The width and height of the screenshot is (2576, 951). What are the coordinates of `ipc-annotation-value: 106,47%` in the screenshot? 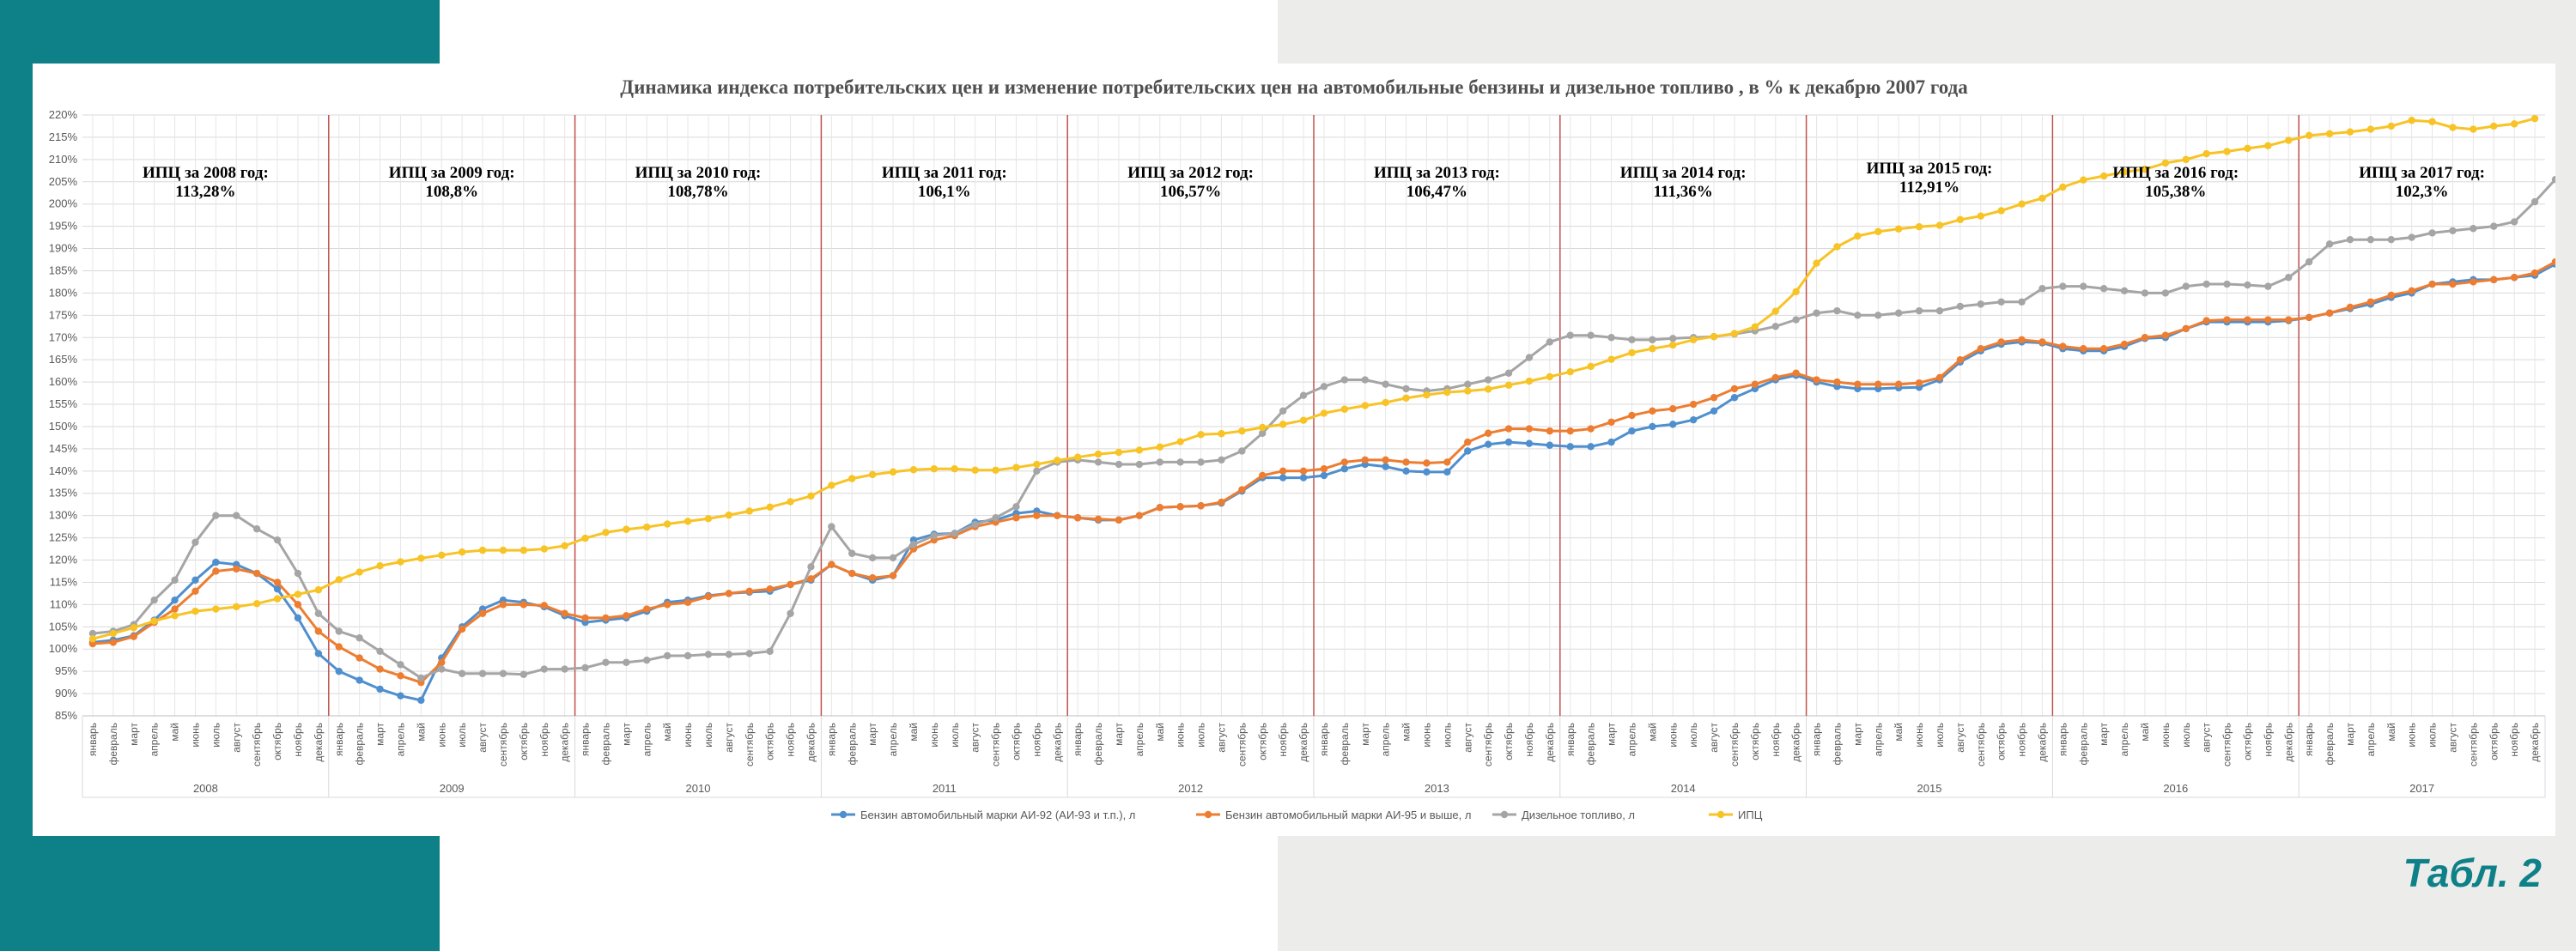 It's located at (1437, 192).